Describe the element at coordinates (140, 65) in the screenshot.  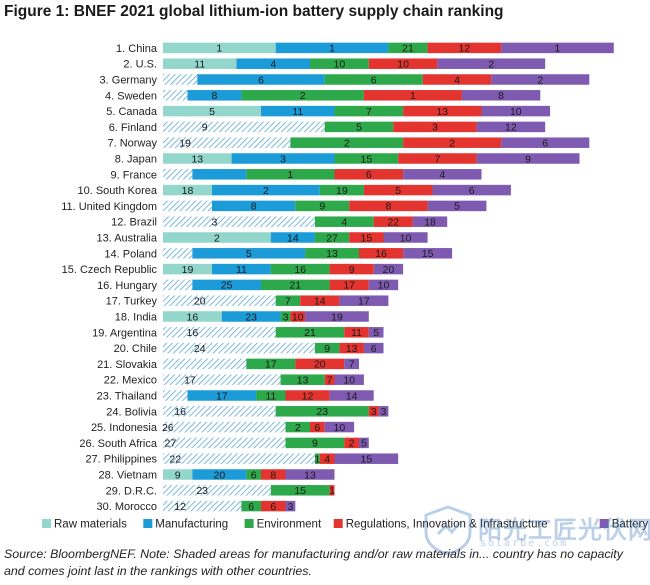
I see `category-label: 2. U.S.` at that location.